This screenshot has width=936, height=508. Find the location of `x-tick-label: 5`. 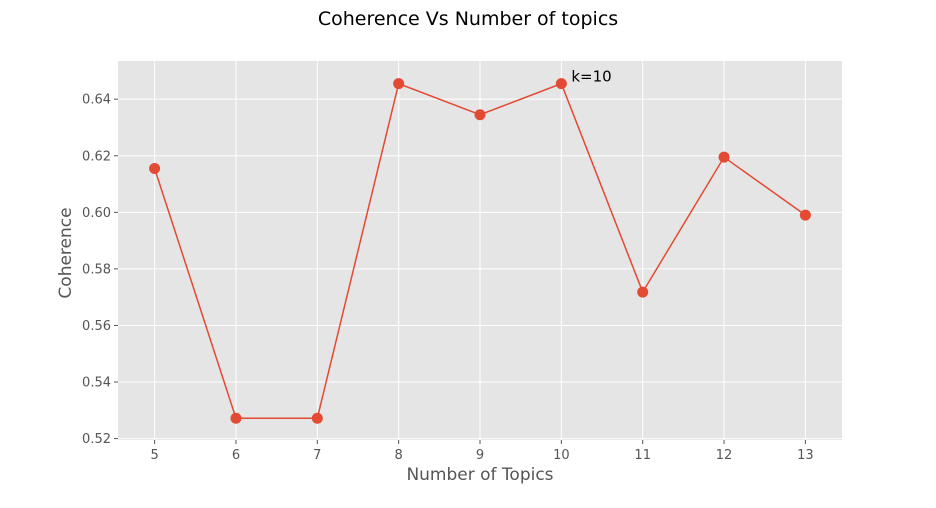

x-tick-label: 5 is located at coordinates (154, 455).